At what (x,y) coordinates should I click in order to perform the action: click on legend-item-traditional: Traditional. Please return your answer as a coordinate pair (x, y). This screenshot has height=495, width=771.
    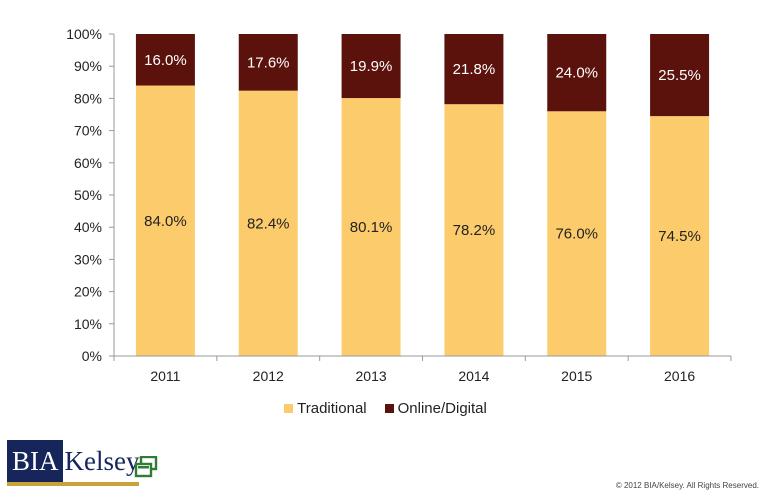
    Looking at the image, I should click on (325, 408).